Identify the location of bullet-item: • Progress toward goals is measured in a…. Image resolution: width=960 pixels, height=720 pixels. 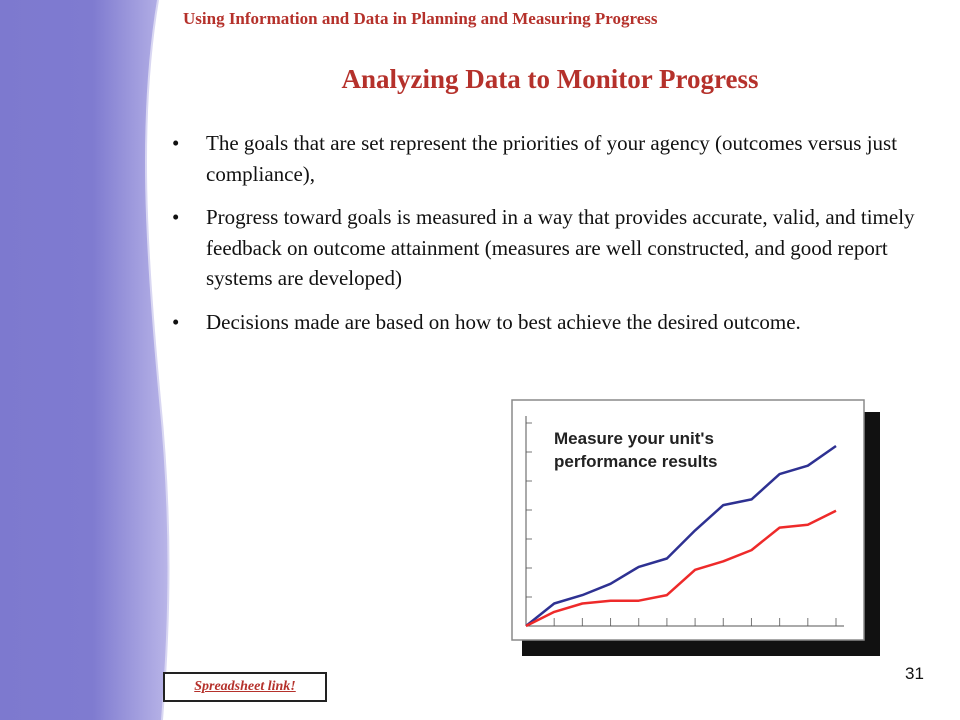
(550, 248).